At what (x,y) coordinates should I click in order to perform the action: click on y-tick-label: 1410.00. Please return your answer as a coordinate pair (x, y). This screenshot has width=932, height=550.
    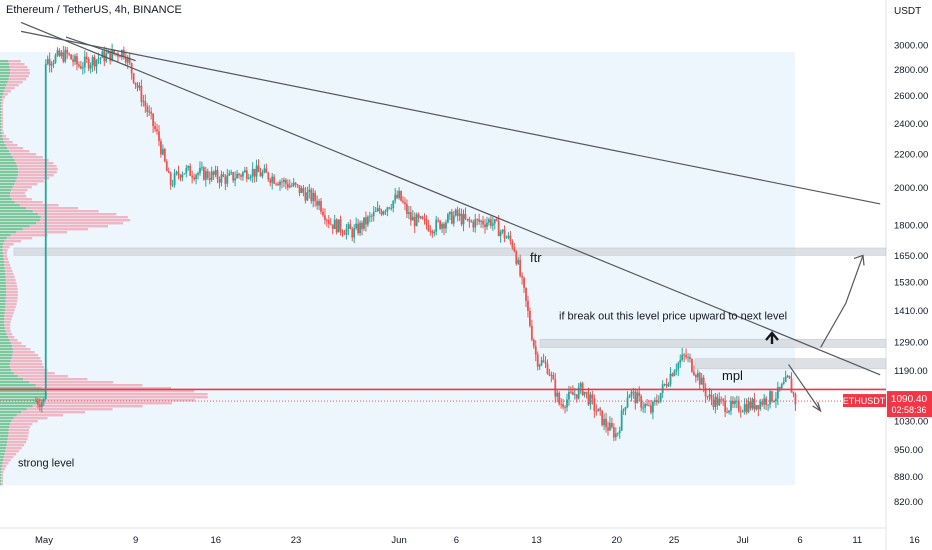
    Looking at the image, I should click on (911, 311).